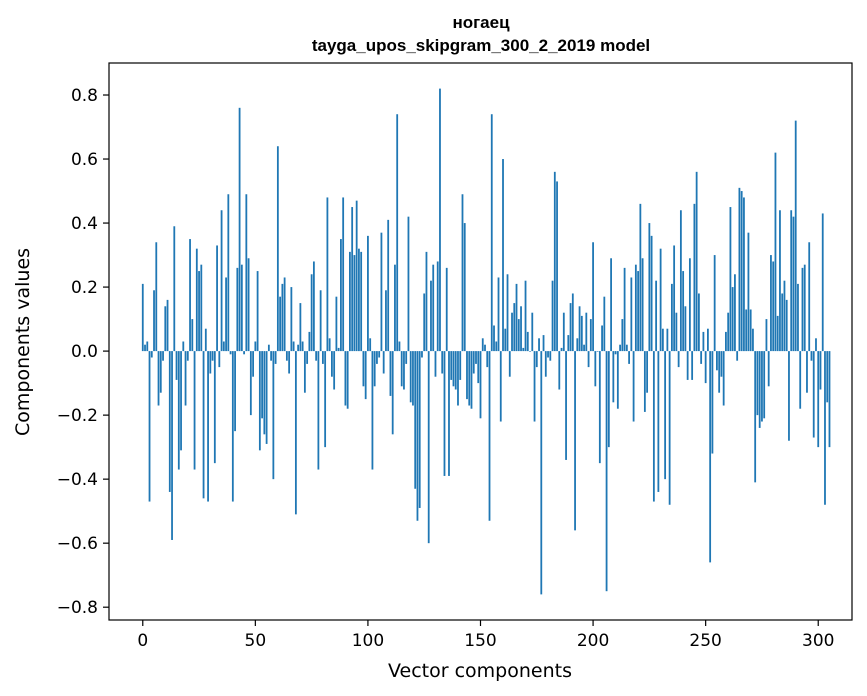 This screenshot has height=696, width=867. What do you see at coordinates (481, 45) in the screenshot?
I see `chart-subtitle: tayga_upos_skipgram_300_2_2019 model` at bounding box center [481, 45].